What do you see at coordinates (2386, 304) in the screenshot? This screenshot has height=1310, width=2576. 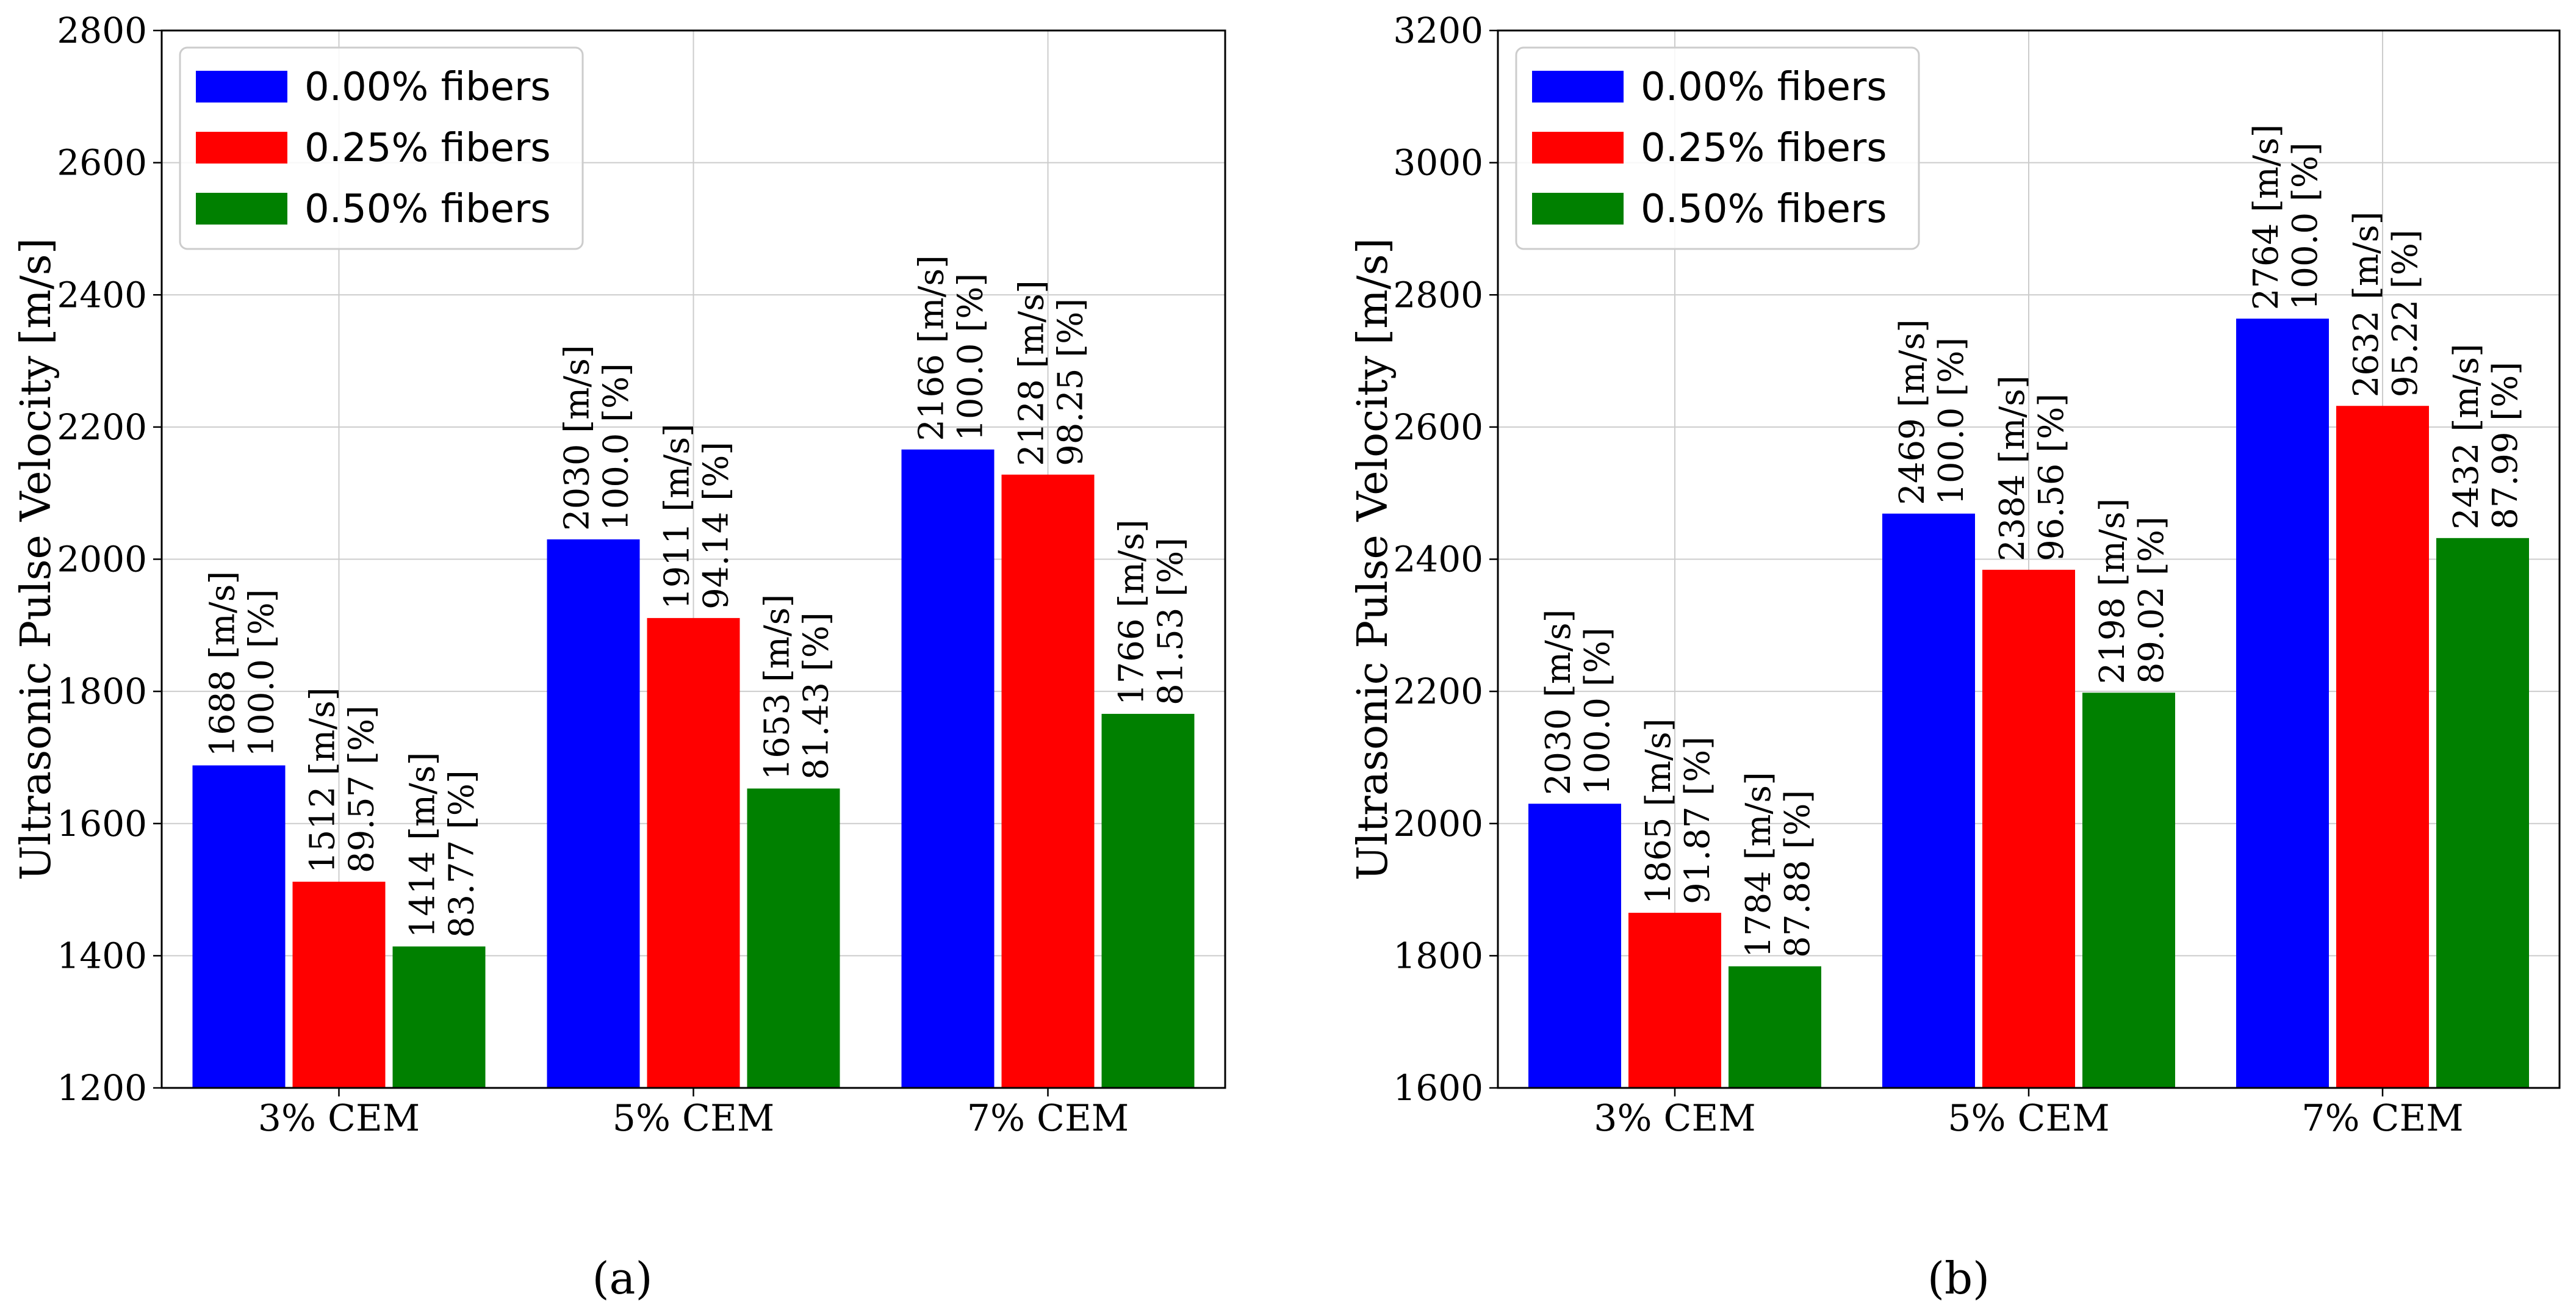 I see `bar-data-label: 2632 [m/s]95.22 [%]` at bounding box center [2386, 304].